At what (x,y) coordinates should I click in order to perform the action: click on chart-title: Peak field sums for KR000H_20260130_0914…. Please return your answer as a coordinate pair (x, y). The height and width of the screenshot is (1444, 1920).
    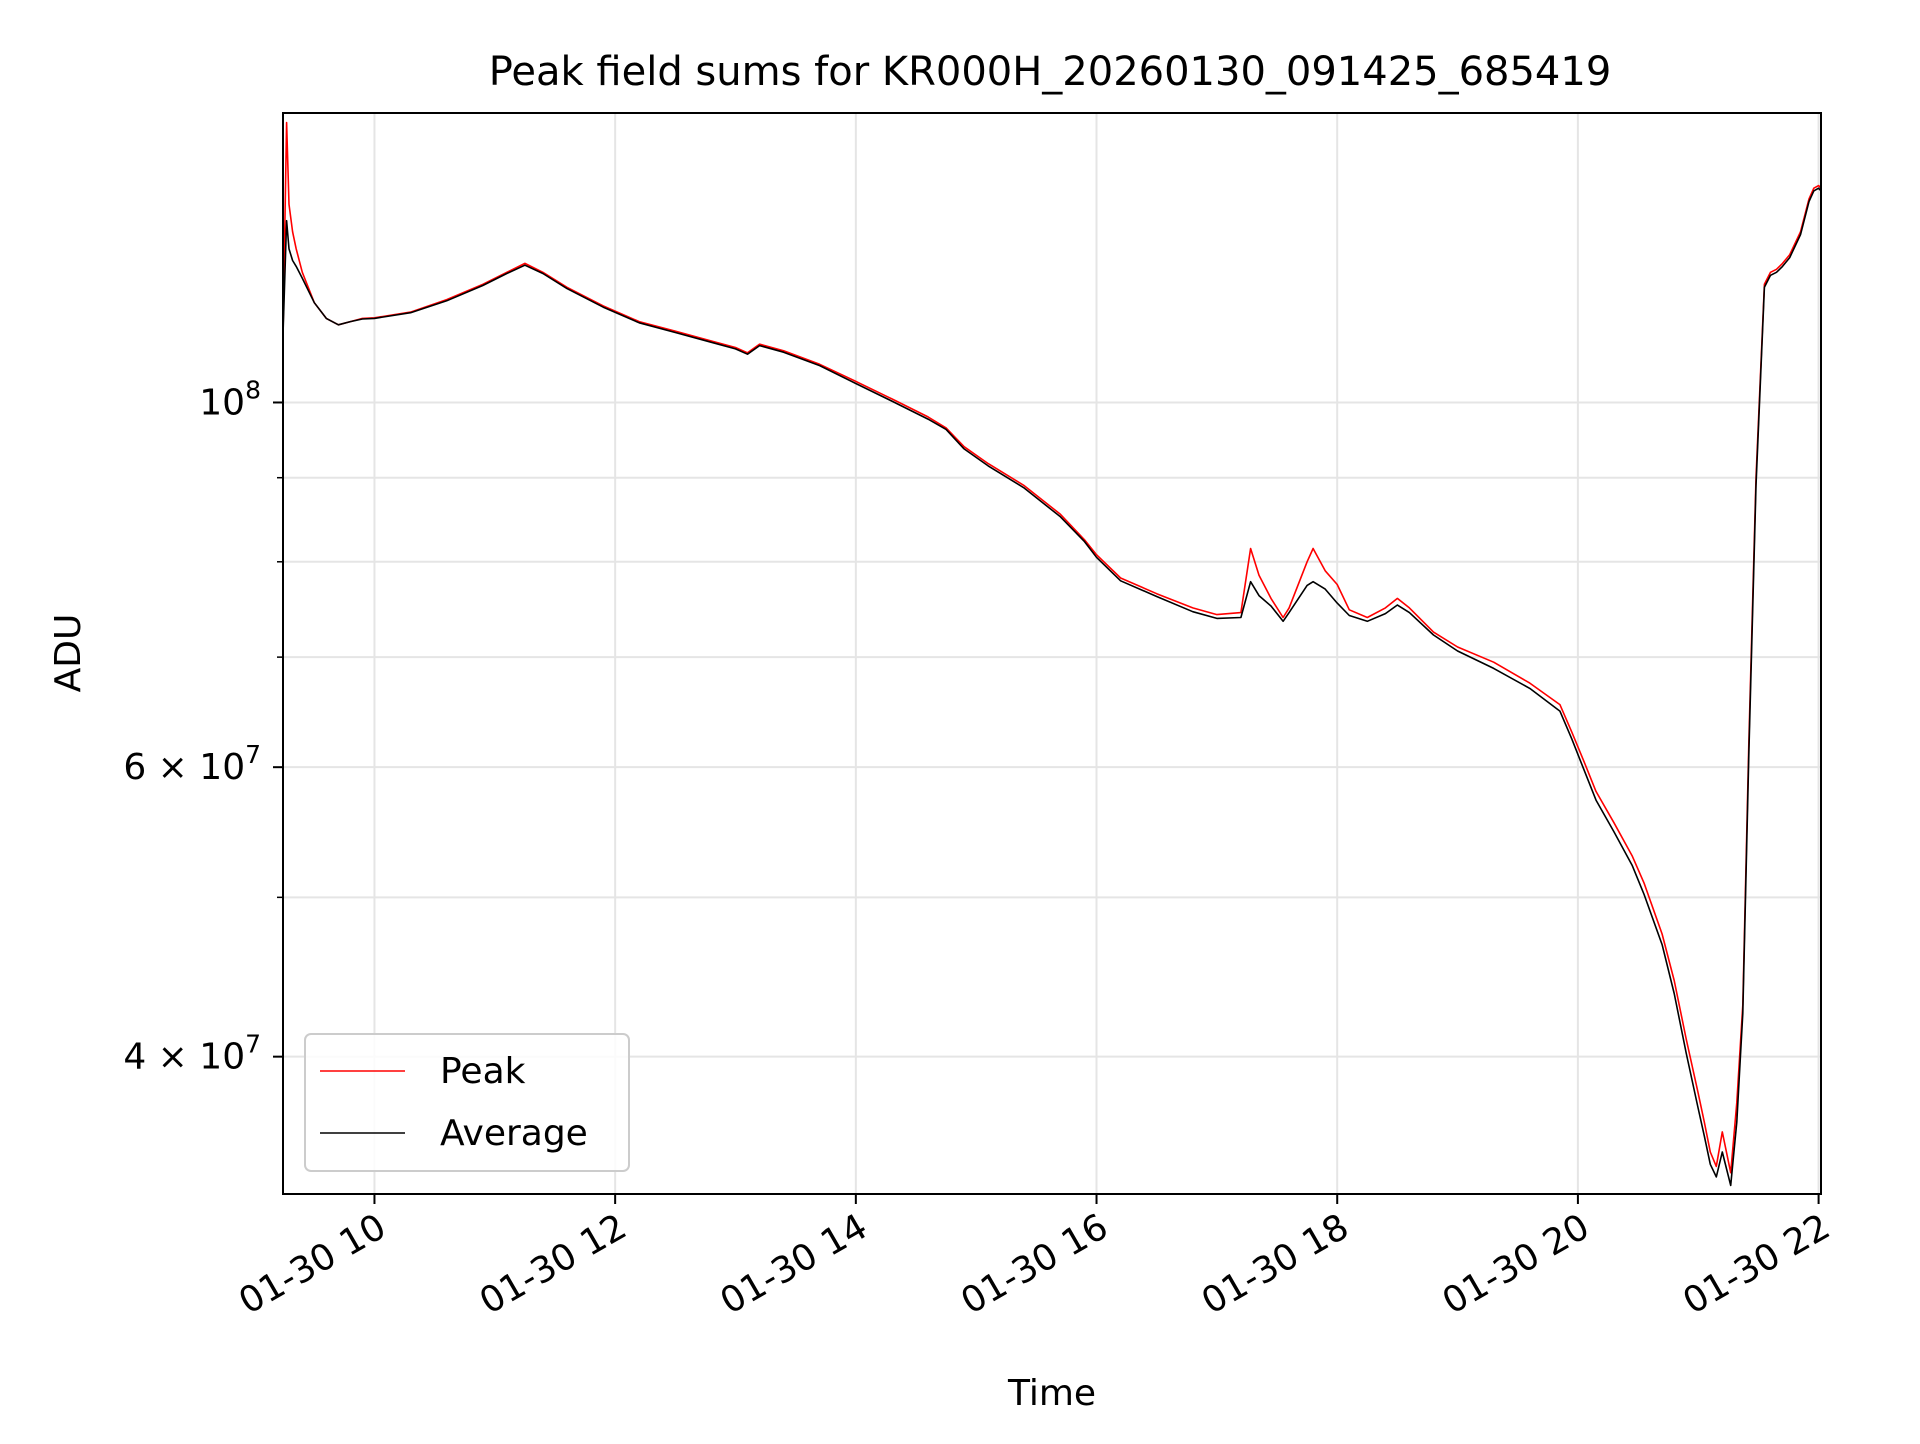
    Looking at the image, I should click on (1050, 72).